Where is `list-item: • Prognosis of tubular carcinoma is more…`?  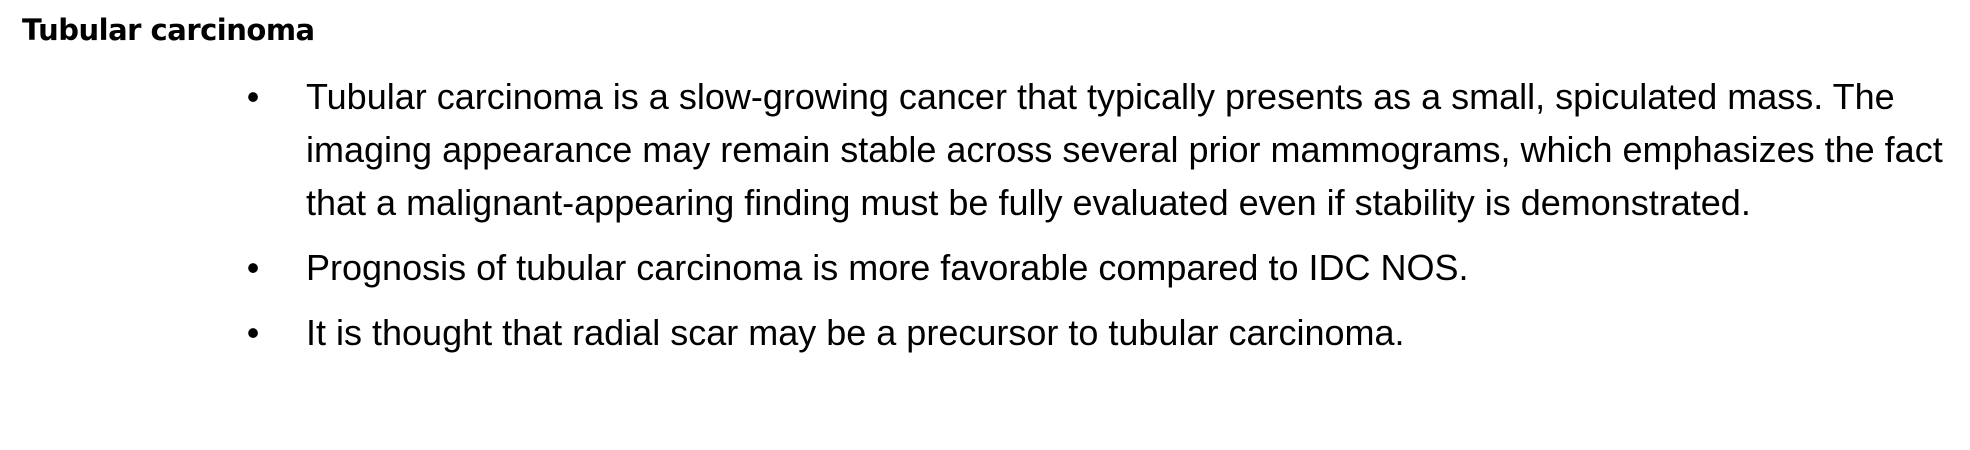 list-item: • Prognosis of tubular carcinoma is more… is located at coordinates (1096, 267).